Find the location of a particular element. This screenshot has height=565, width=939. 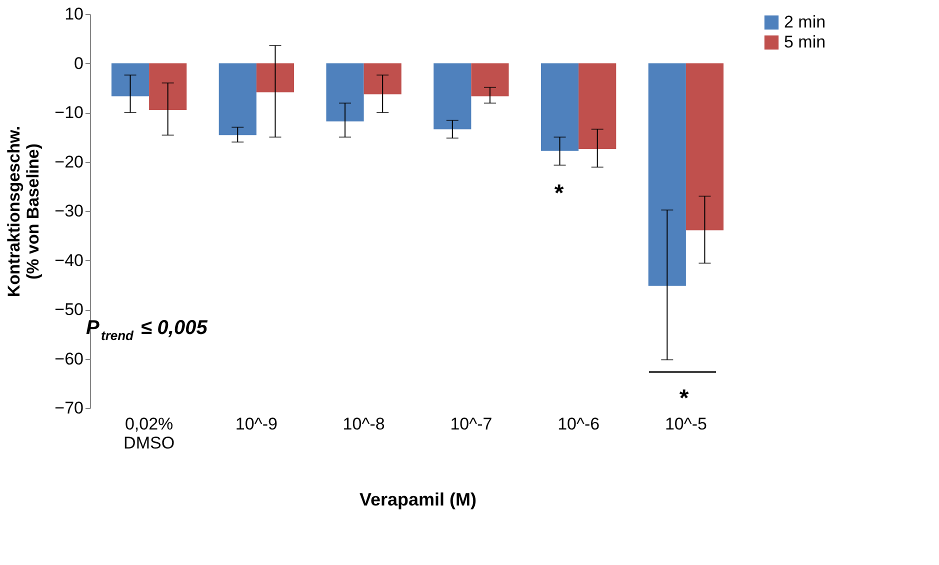

y-tick-label: −30 is located at coordinates (69, 211).